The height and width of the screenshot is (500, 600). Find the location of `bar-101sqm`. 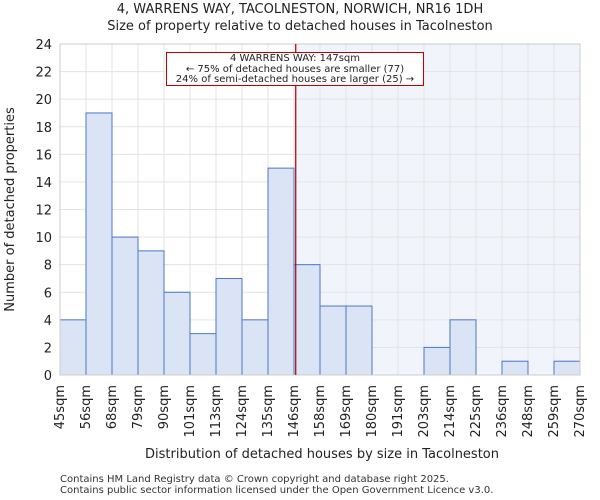

bar-101sqm is located at coordinates (203, 354).